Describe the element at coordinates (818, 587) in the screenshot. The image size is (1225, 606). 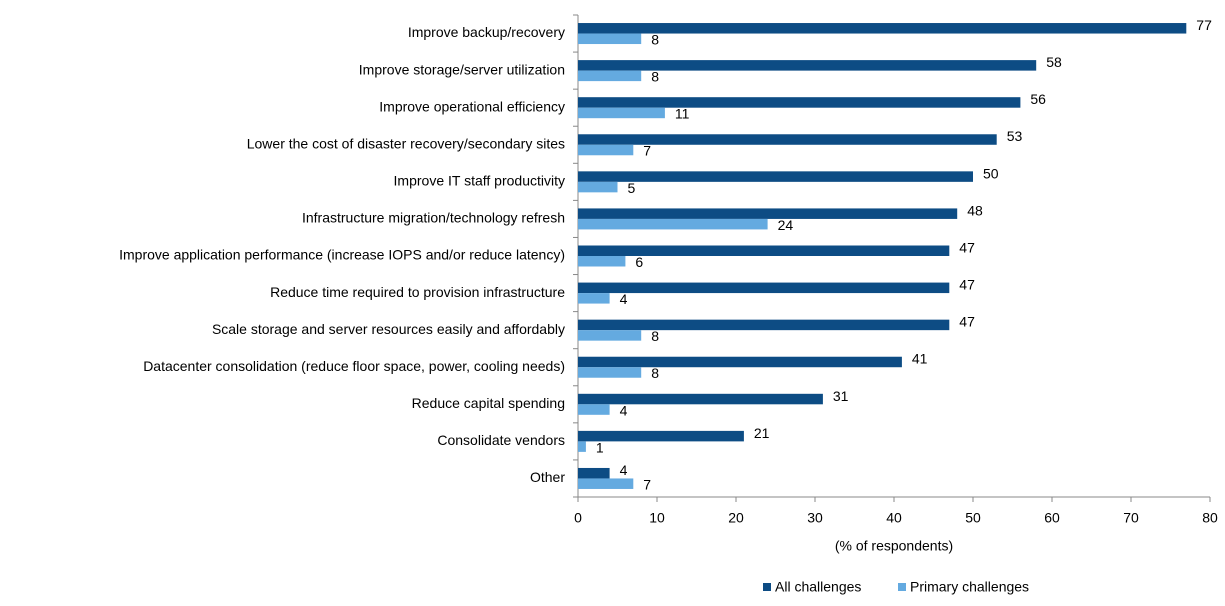
I see `legend-label: All challenges` at that location.